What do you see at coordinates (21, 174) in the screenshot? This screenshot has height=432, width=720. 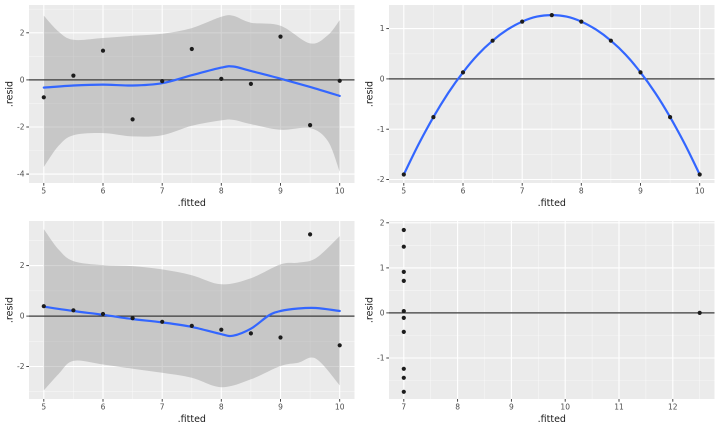 I see `y-tick-label: -4` at bounding box center [21, 174].